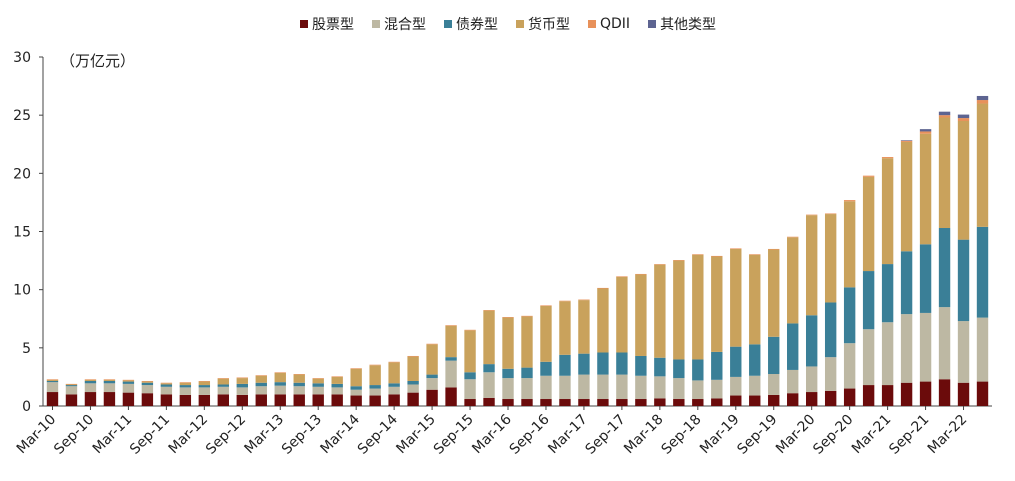  I want to click on x-tick-label: Sep-11, so click(150, 435).